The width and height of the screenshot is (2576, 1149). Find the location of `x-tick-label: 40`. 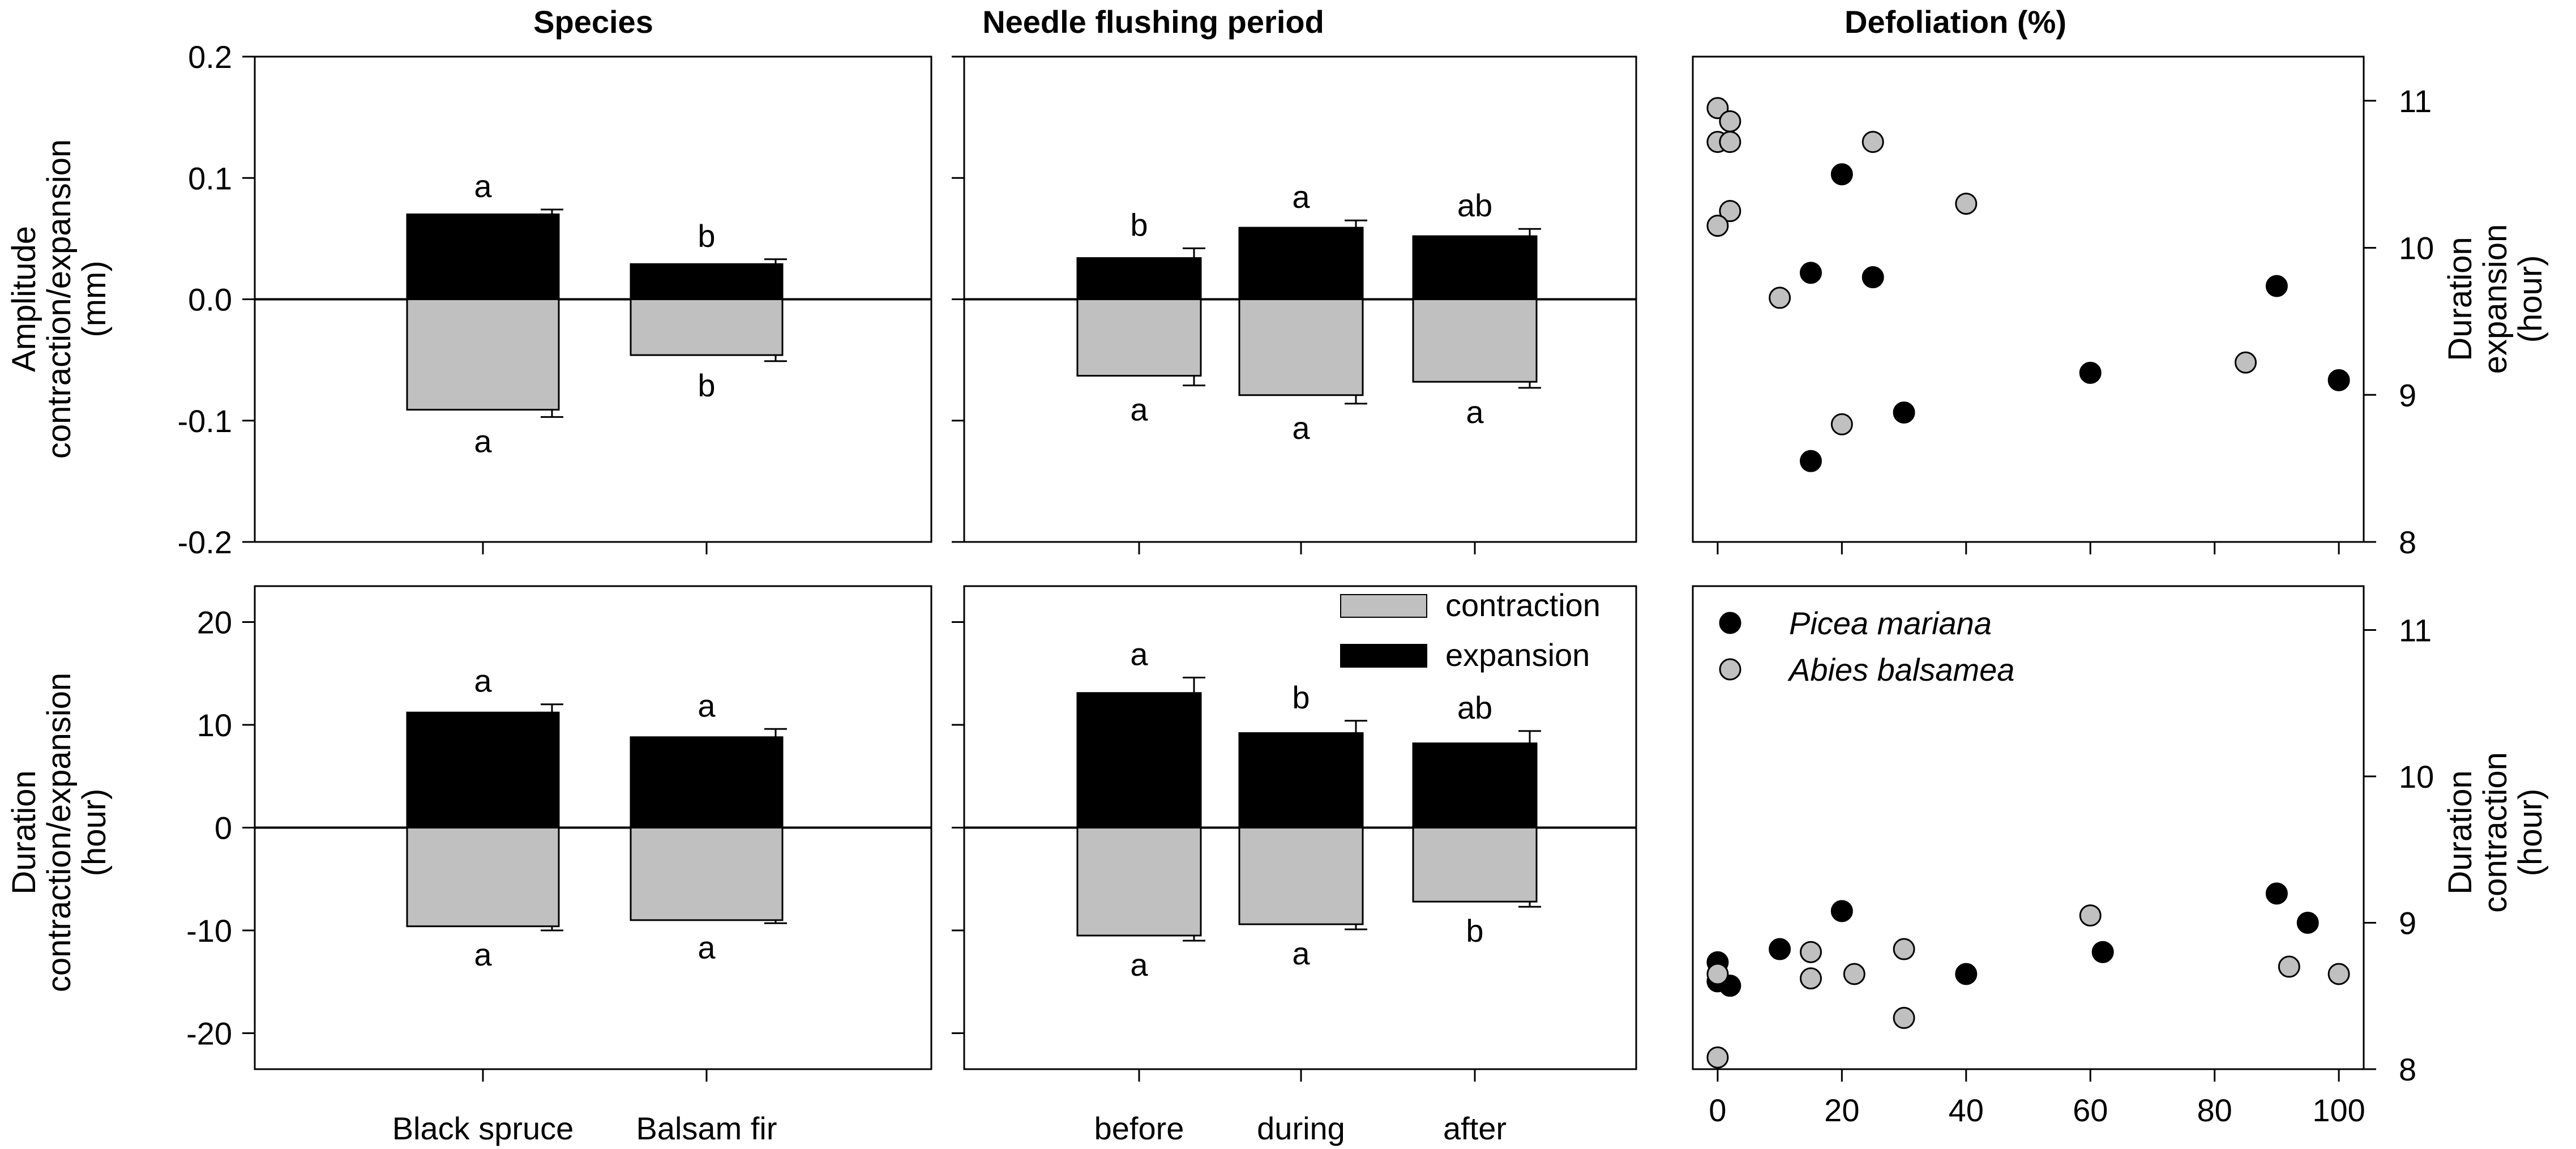

x-tick-label: 40 is located at coordinates (1966, 1110).